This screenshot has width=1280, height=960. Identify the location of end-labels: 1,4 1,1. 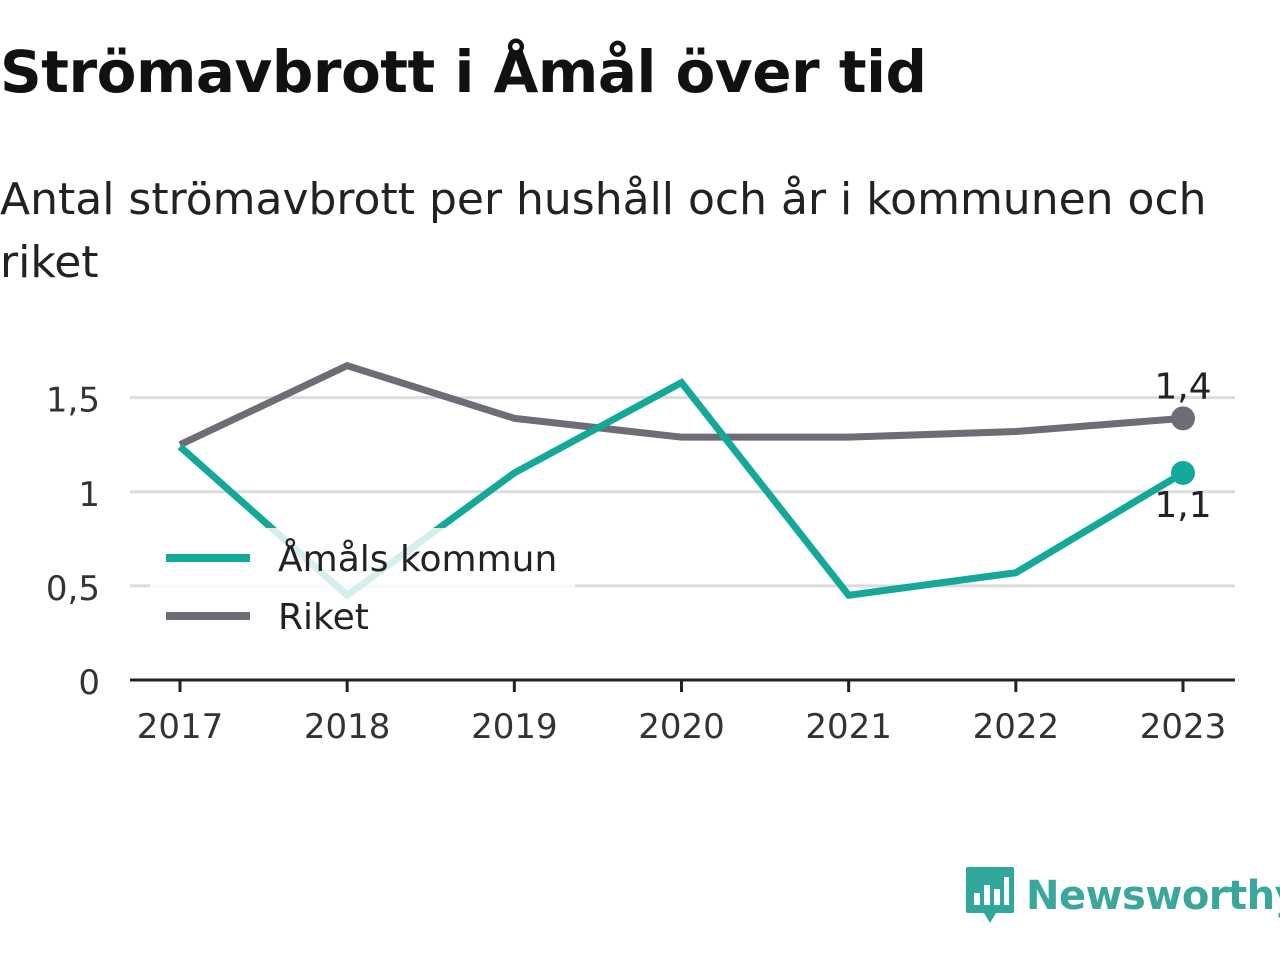
(1182, 446).